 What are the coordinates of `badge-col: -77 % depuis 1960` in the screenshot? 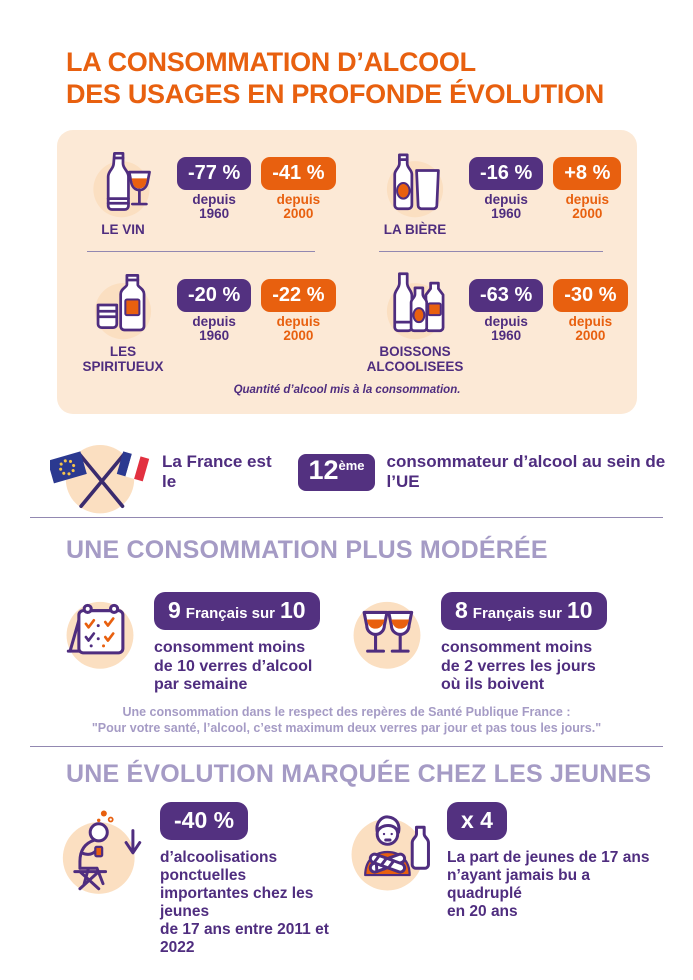 It's located at (214, 189).